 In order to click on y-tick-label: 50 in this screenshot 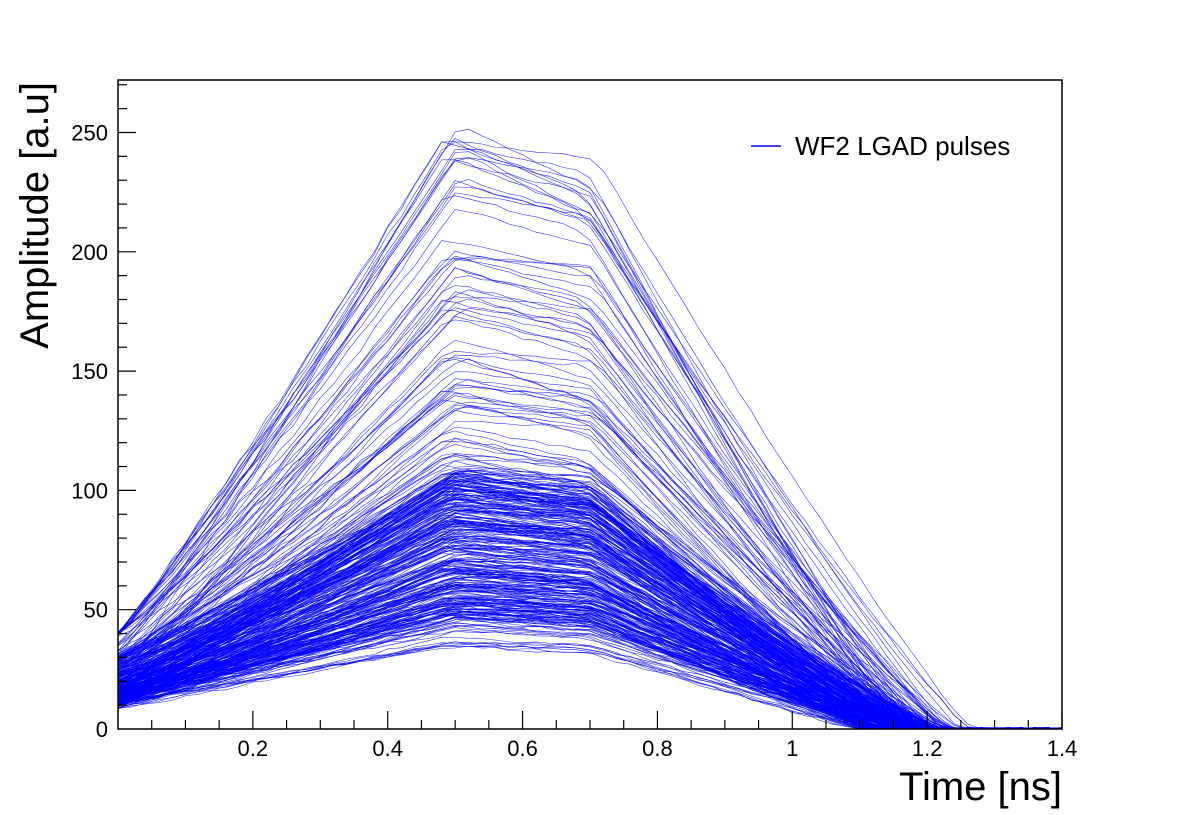, I will do `click(96, 610)`.